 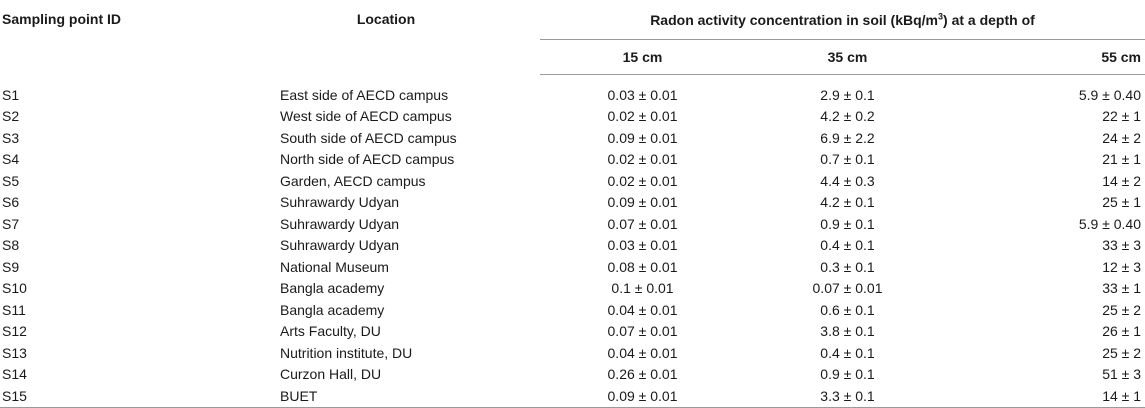 What do you see at coordinates (346, 352) in the screenshot?
I see `cell-location: Nutrition institute, DU` at bounding box center [346, 352].